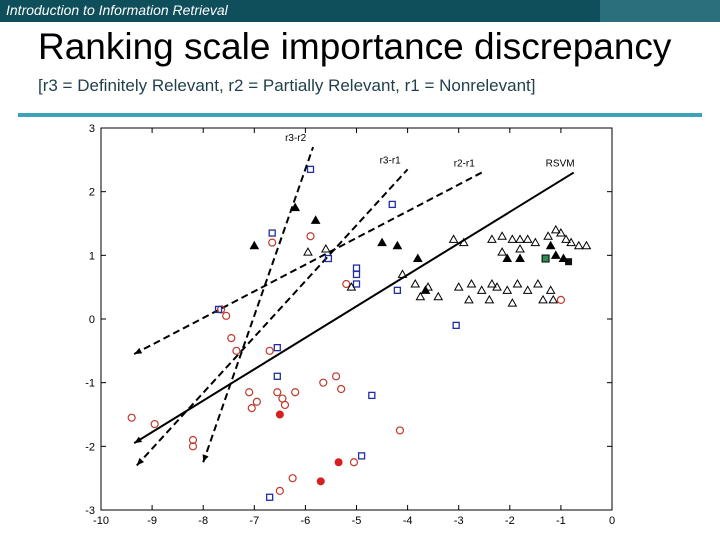 Image resolution: width=720 pixels, height=540 pixels. I want to click on x-tick-label: -8, so click(203, 521).